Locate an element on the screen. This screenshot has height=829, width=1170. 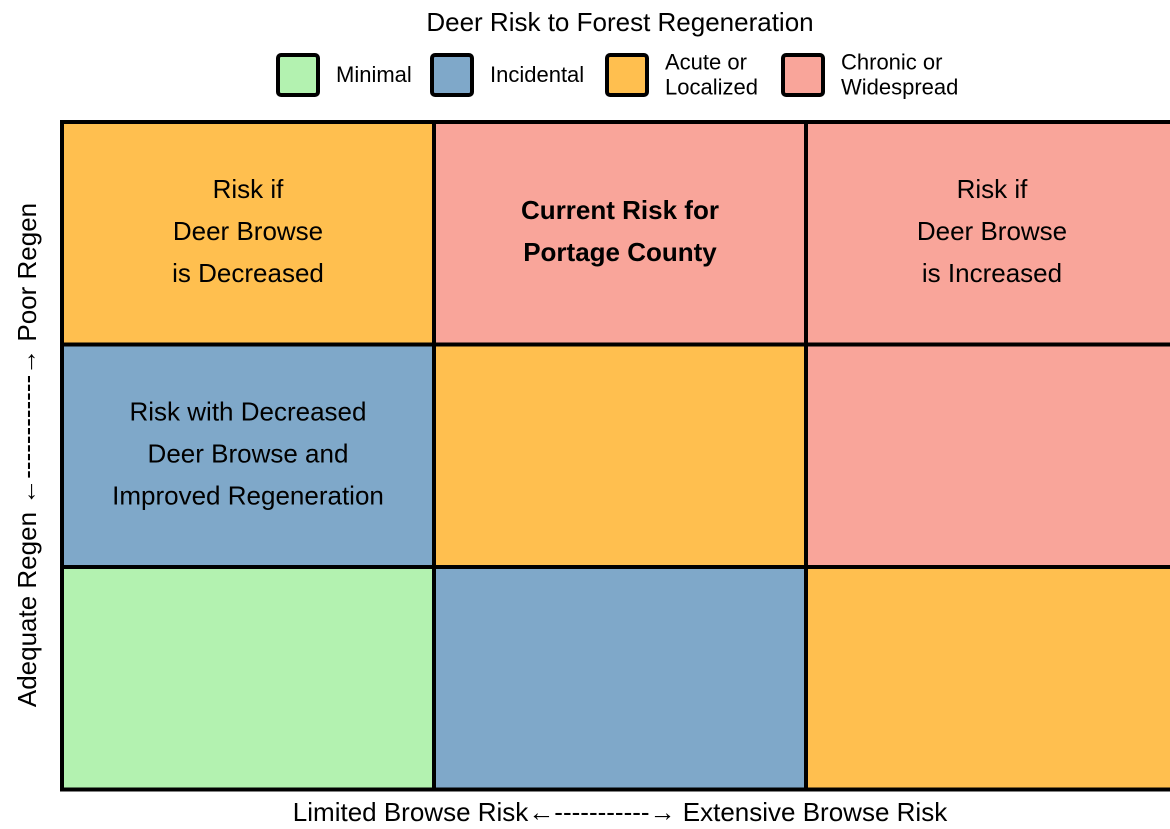
cell-label: Portage County is located at coordinates (620, 252).